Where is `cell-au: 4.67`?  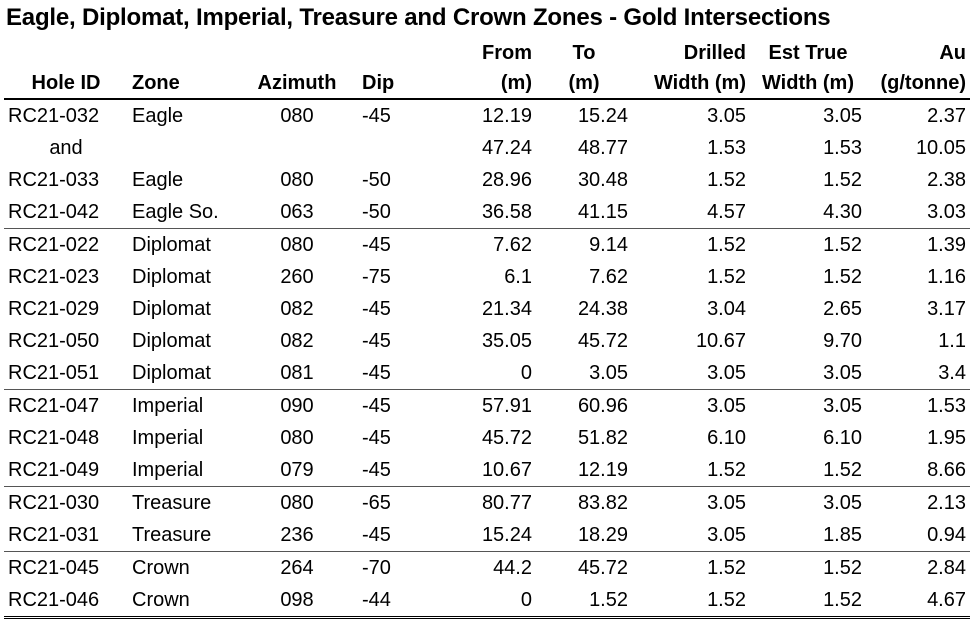
cell-au: 4.67 is located at coordinates (918, 601).